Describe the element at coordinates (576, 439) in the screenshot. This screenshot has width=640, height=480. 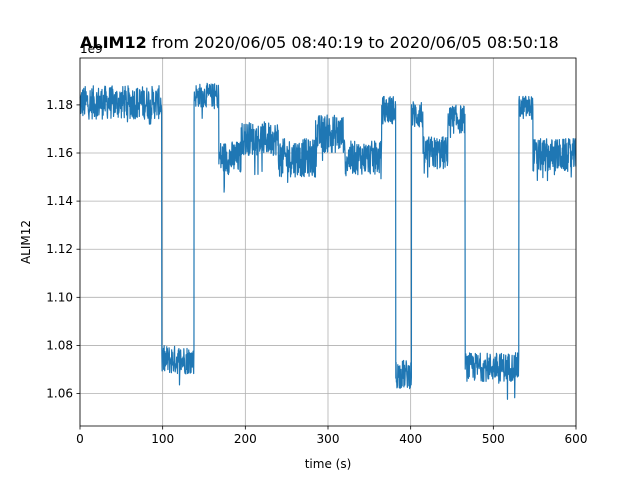
I see `x-tick-label: 600` at that location.